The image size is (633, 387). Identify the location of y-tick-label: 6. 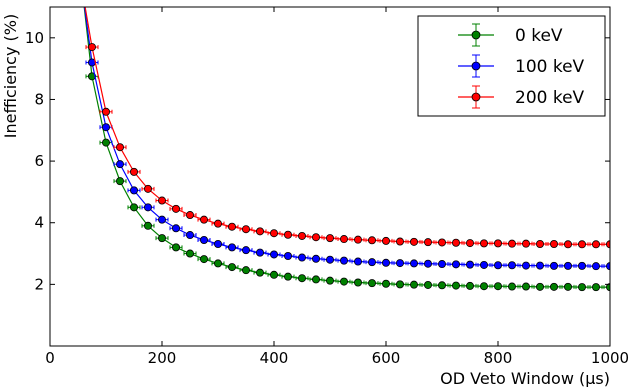
(39, 161).